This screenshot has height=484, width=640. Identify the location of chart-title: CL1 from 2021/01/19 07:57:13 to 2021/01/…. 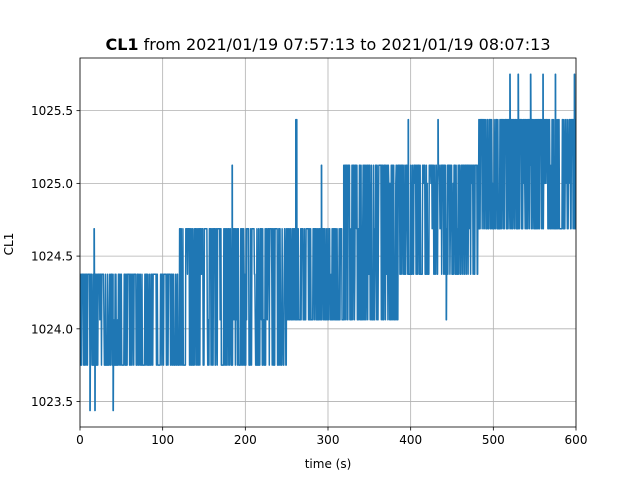
(327, 44).